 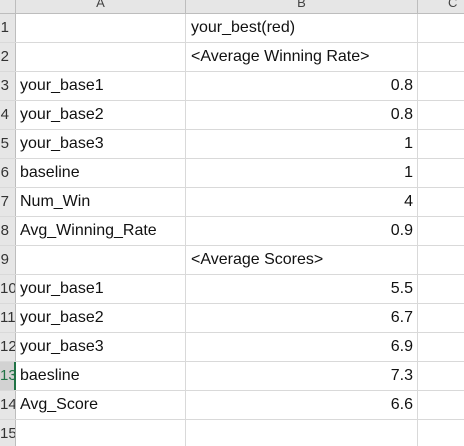 I want to click on table-row: 12 your_base3 6.9, so click(x=232, y=347).